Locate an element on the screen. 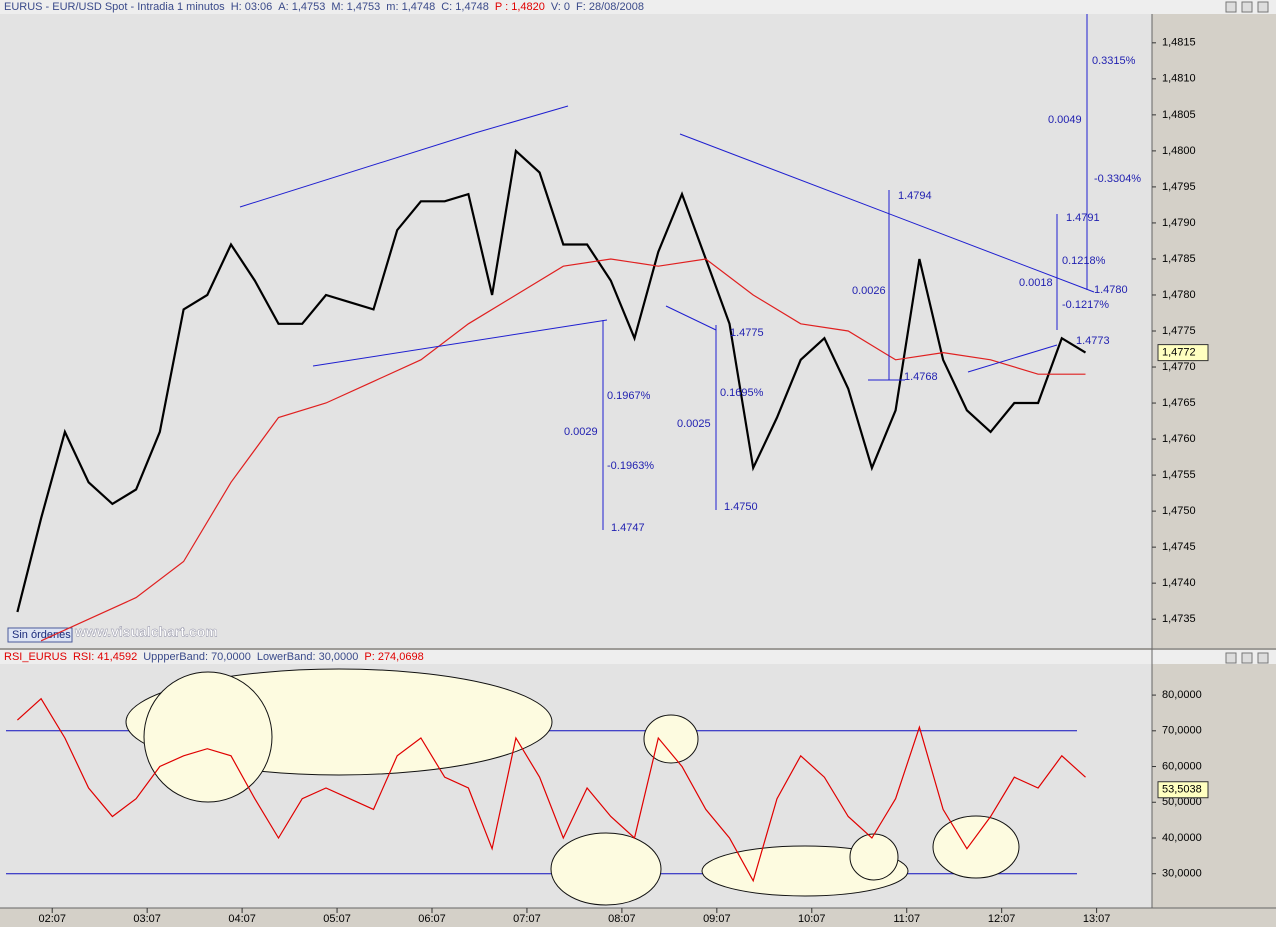  annotation: 1.4750 is located at coordinates (741, 507).